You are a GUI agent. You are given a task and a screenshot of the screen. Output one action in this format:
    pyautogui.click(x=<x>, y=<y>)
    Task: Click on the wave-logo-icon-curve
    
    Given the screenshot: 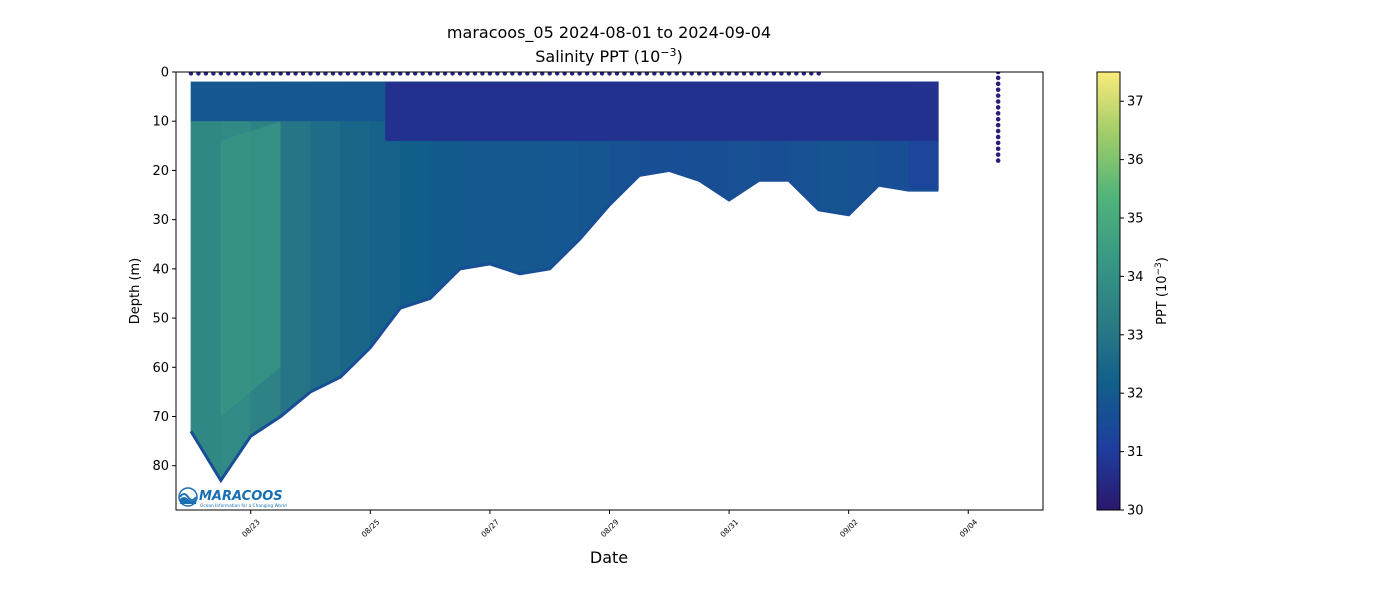 What is the action you would take?
    pyautogui.click(x=188, y=497)
    